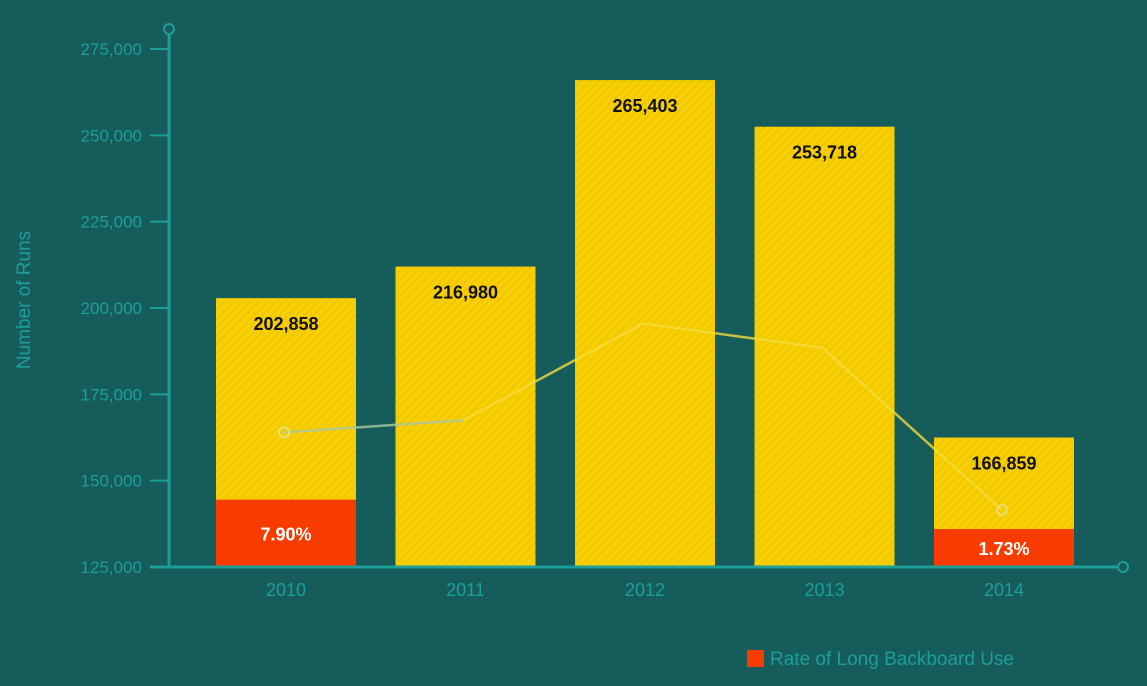  Describe the element at coordinates (24, 300) in the screenshot. I see `y-axis-title: Number of Runs` at that location.